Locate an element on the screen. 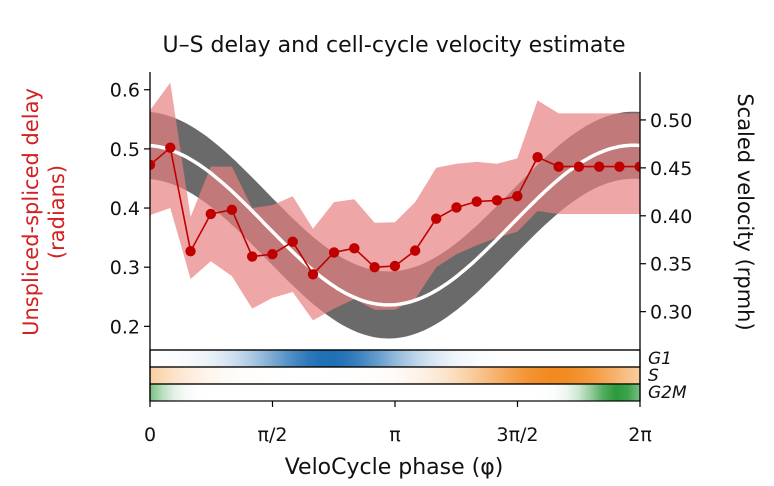 This screenshot has height=486, width=774. y-right-tick-label: 0.45 is located at coordinates (671, 169).